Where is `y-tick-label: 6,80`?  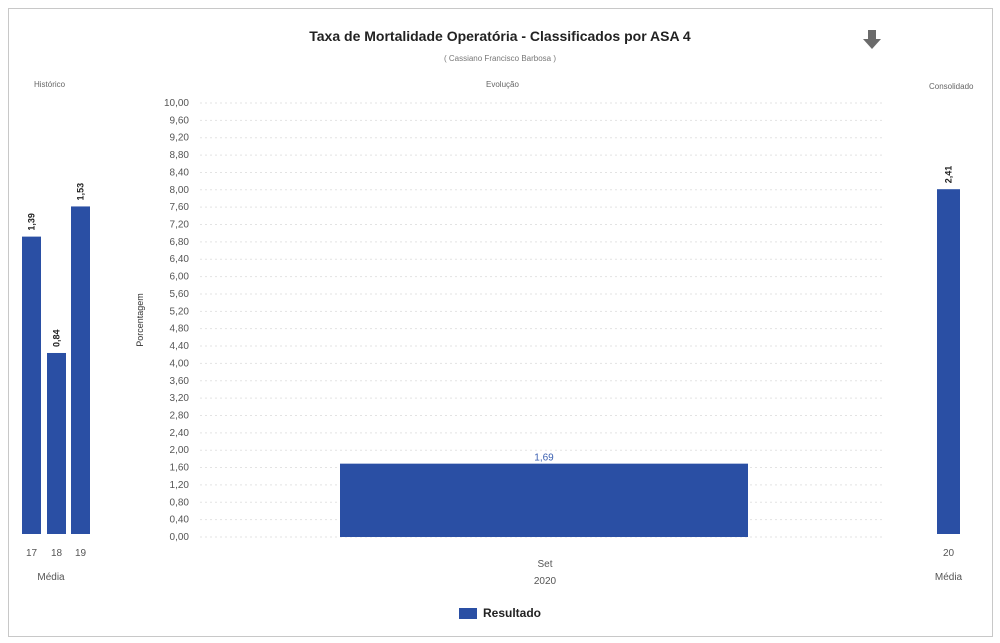 y-tick-label: 6,80 is located at coordinates (180, 242).